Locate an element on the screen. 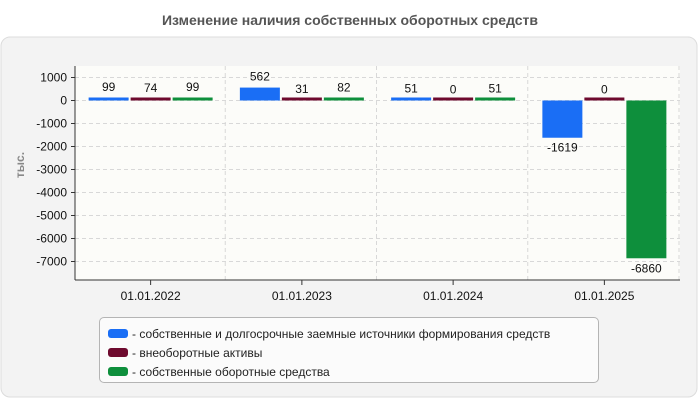  x-tick-label: 01.01.2024 is located at coordinates (453, 296).